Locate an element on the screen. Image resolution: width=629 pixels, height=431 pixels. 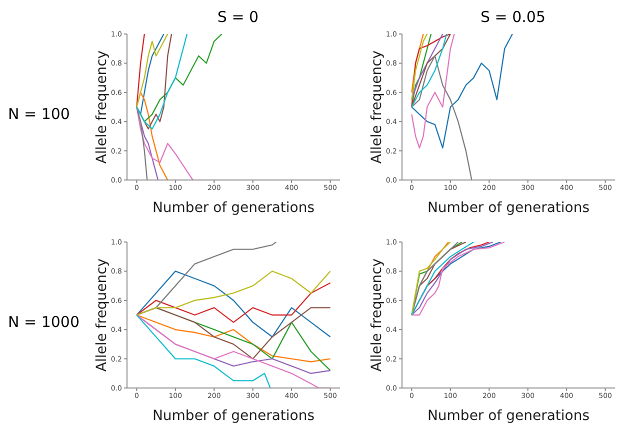
chart-title: S = 0.05 is located at coordinates (513, 18).